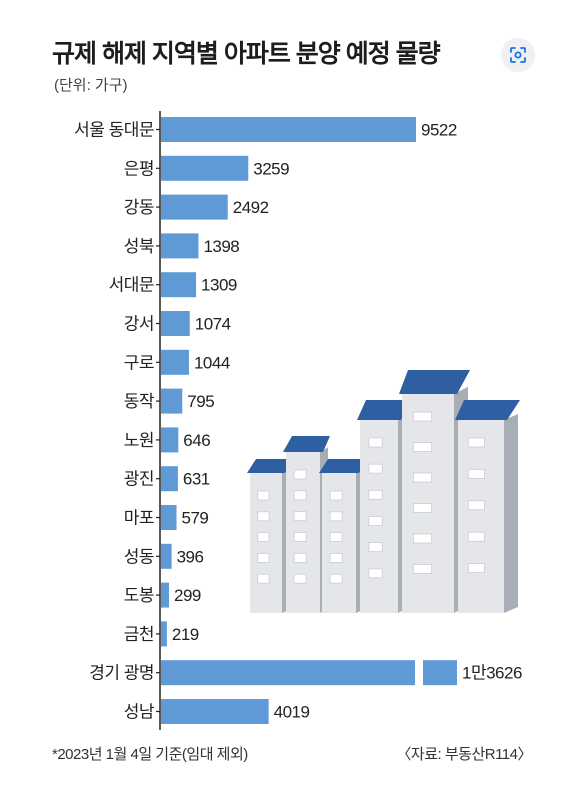  Describe the element at coordinates (221, 246) in the screenshot. I see `value-label: 1398` at that location.